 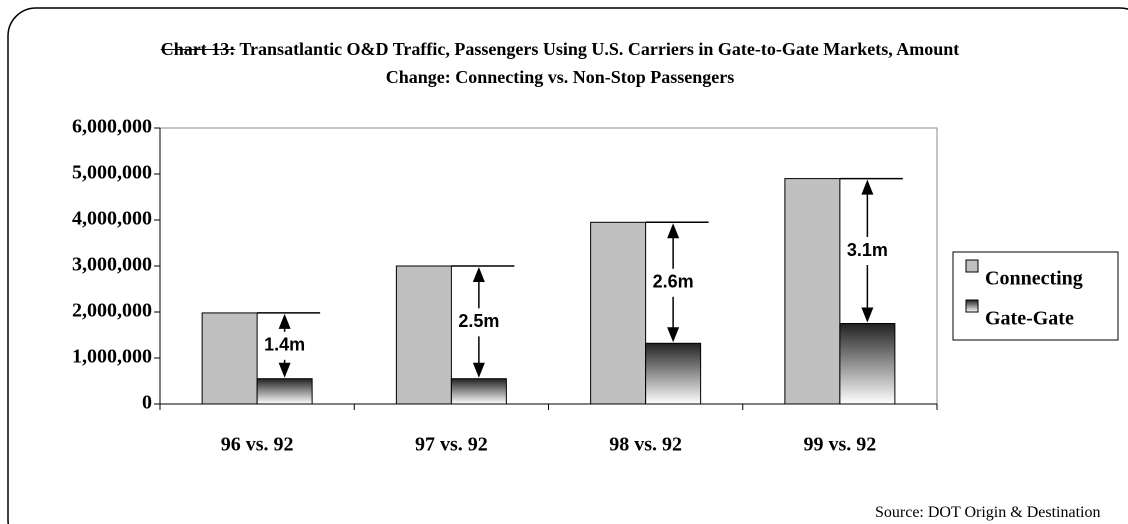 I want to click on y-tick-label: 4,000,000, so click(x=112, y=219).